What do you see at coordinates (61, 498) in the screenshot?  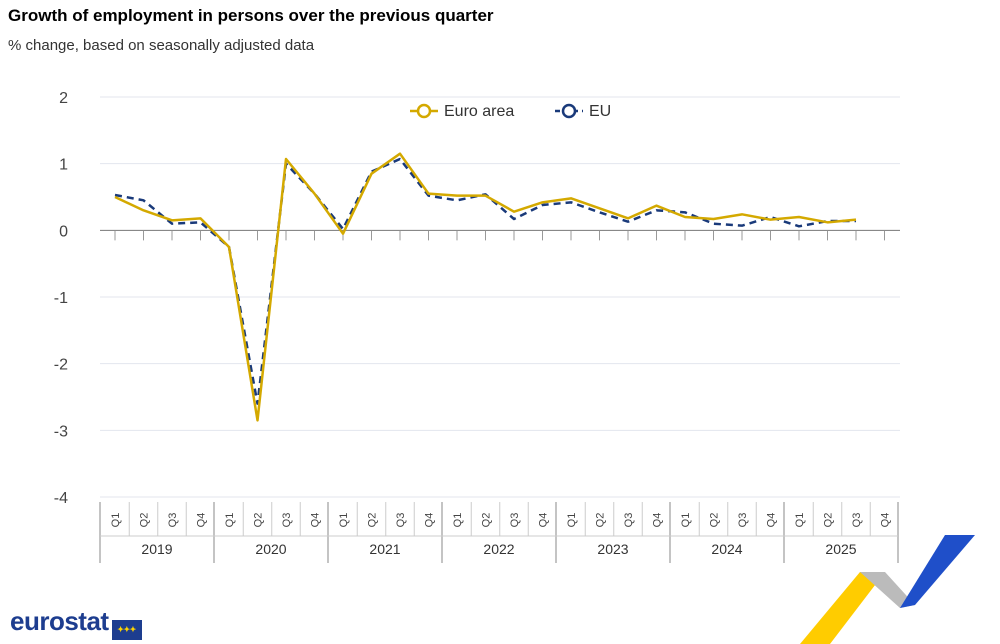 I see `y-tick-label: -4` at bounding box center [61, 498].